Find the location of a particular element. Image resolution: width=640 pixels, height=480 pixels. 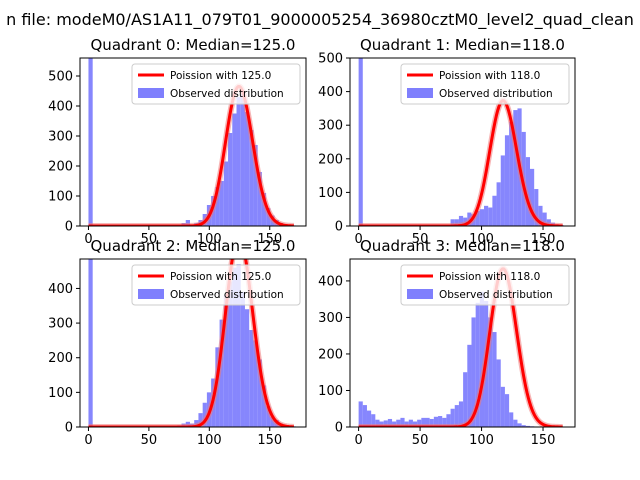

legend: Poission with 118.0 Observed distribution is located at coordinates (485, 84).